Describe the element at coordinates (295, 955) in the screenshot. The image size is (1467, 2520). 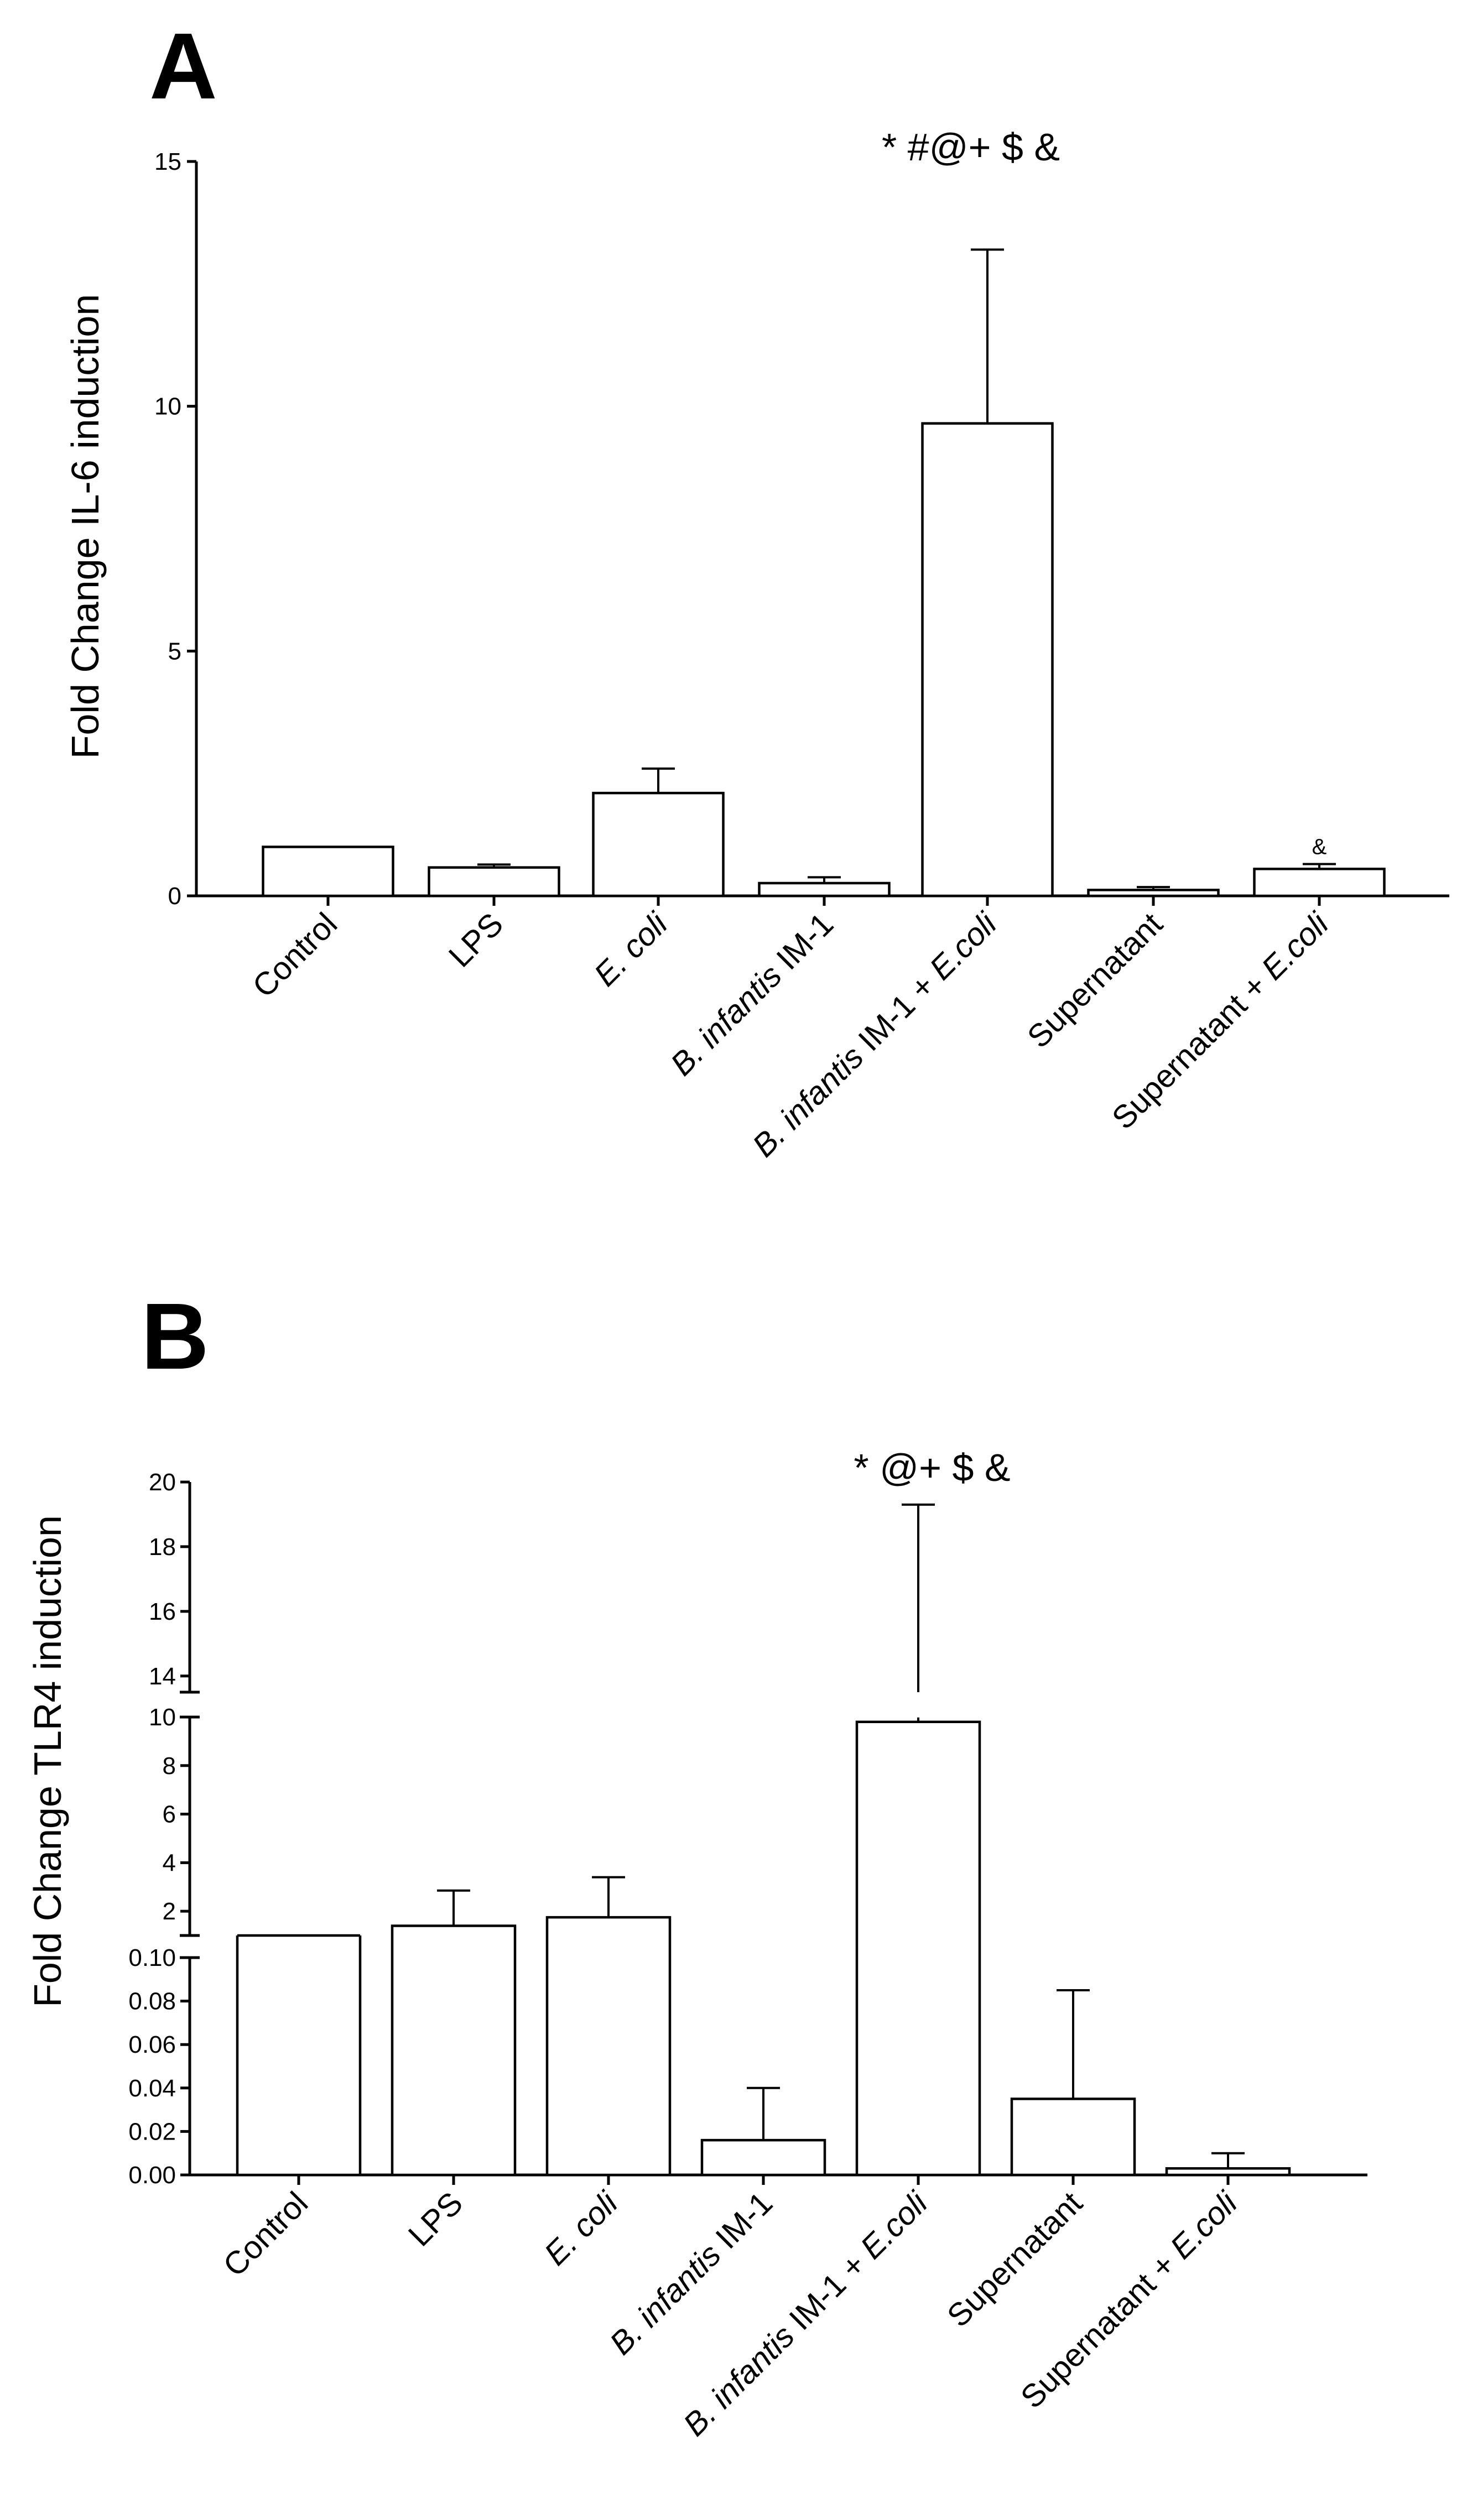
I see `panel-a-category-label: Control` at that location.